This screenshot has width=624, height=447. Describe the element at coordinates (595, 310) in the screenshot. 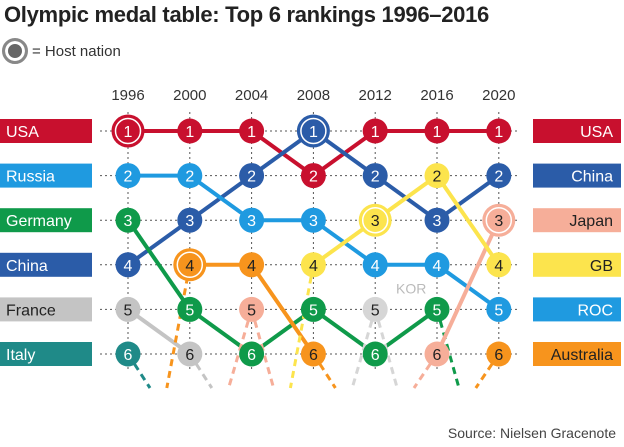

I see `country-label-text: ROC` at that location.